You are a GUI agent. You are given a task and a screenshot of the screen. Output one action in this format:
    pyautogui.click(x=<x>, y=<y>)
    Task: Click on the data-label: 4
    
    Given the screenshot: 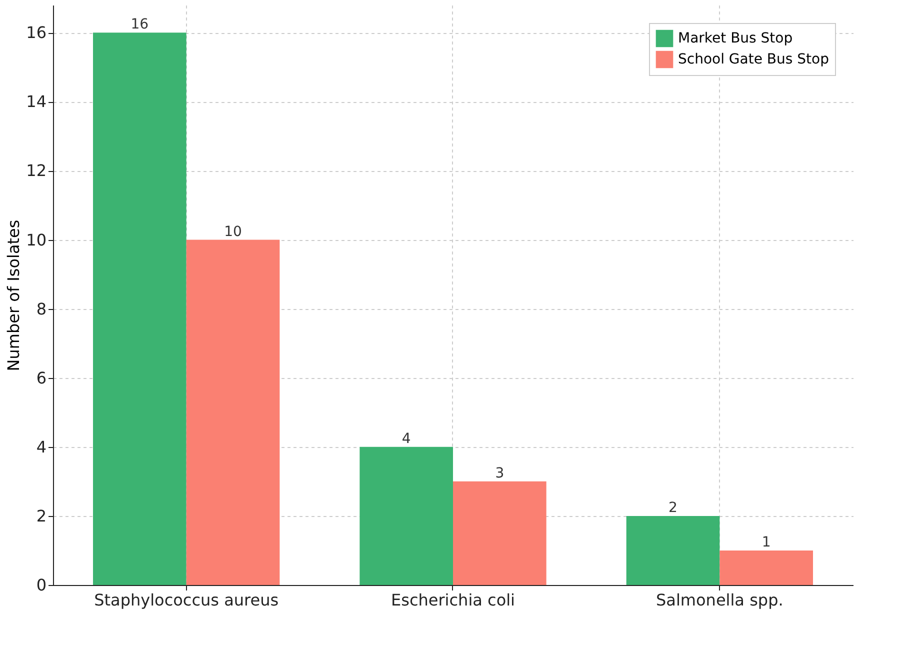 What is the action you would take?
    pyautogui.click(x=406, y=438)
    